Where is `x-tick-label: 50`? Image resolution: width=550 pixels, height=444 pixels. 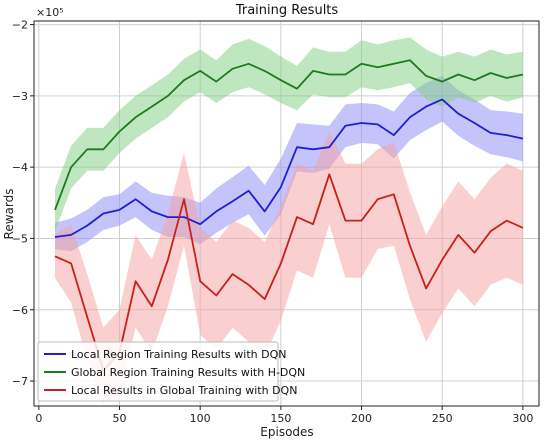
x-tick-label: 50 is located at coordinates (120, 418).